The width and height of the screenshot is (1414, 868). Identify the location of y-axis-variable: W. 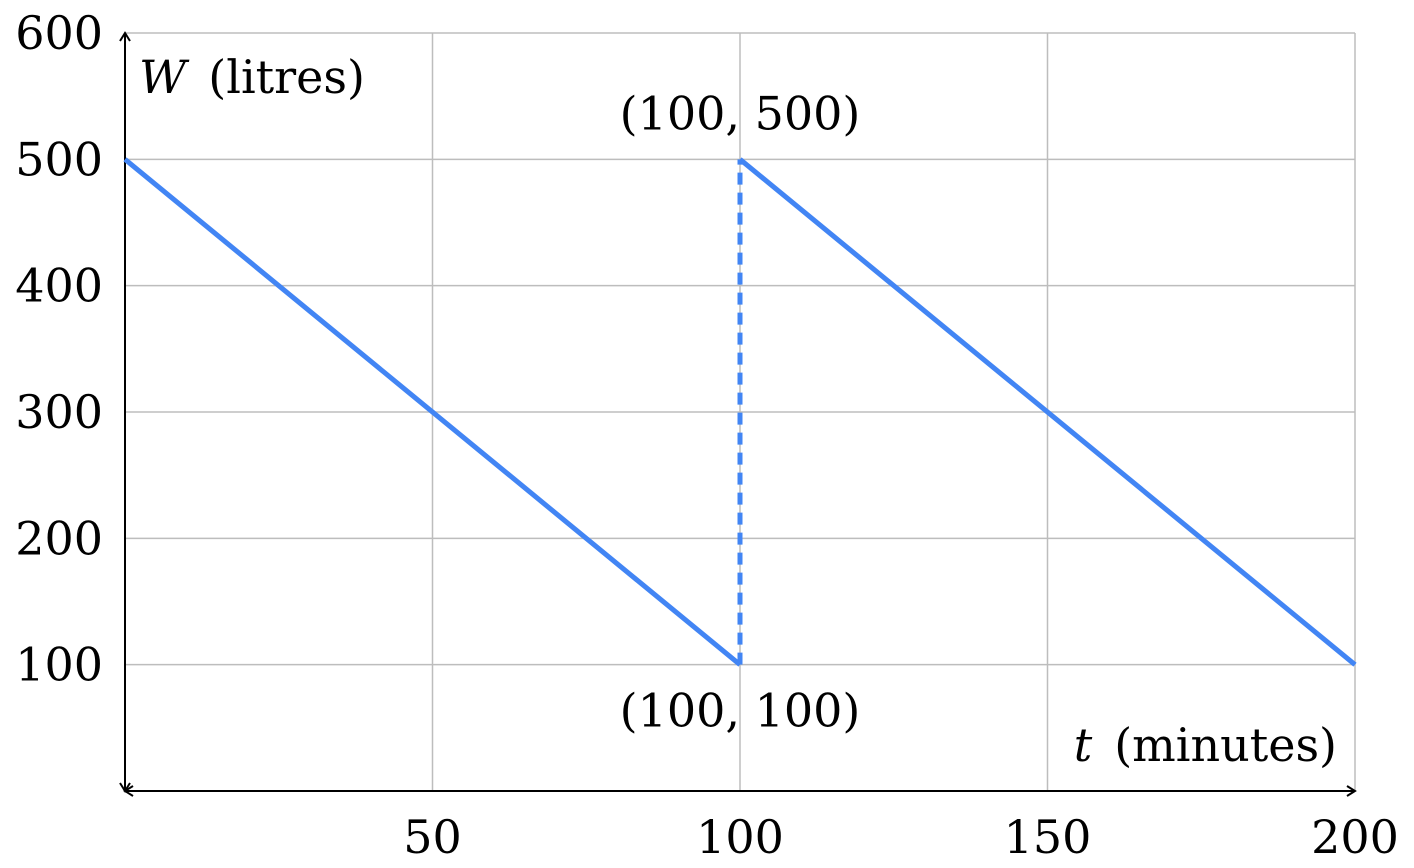
(164, 77).